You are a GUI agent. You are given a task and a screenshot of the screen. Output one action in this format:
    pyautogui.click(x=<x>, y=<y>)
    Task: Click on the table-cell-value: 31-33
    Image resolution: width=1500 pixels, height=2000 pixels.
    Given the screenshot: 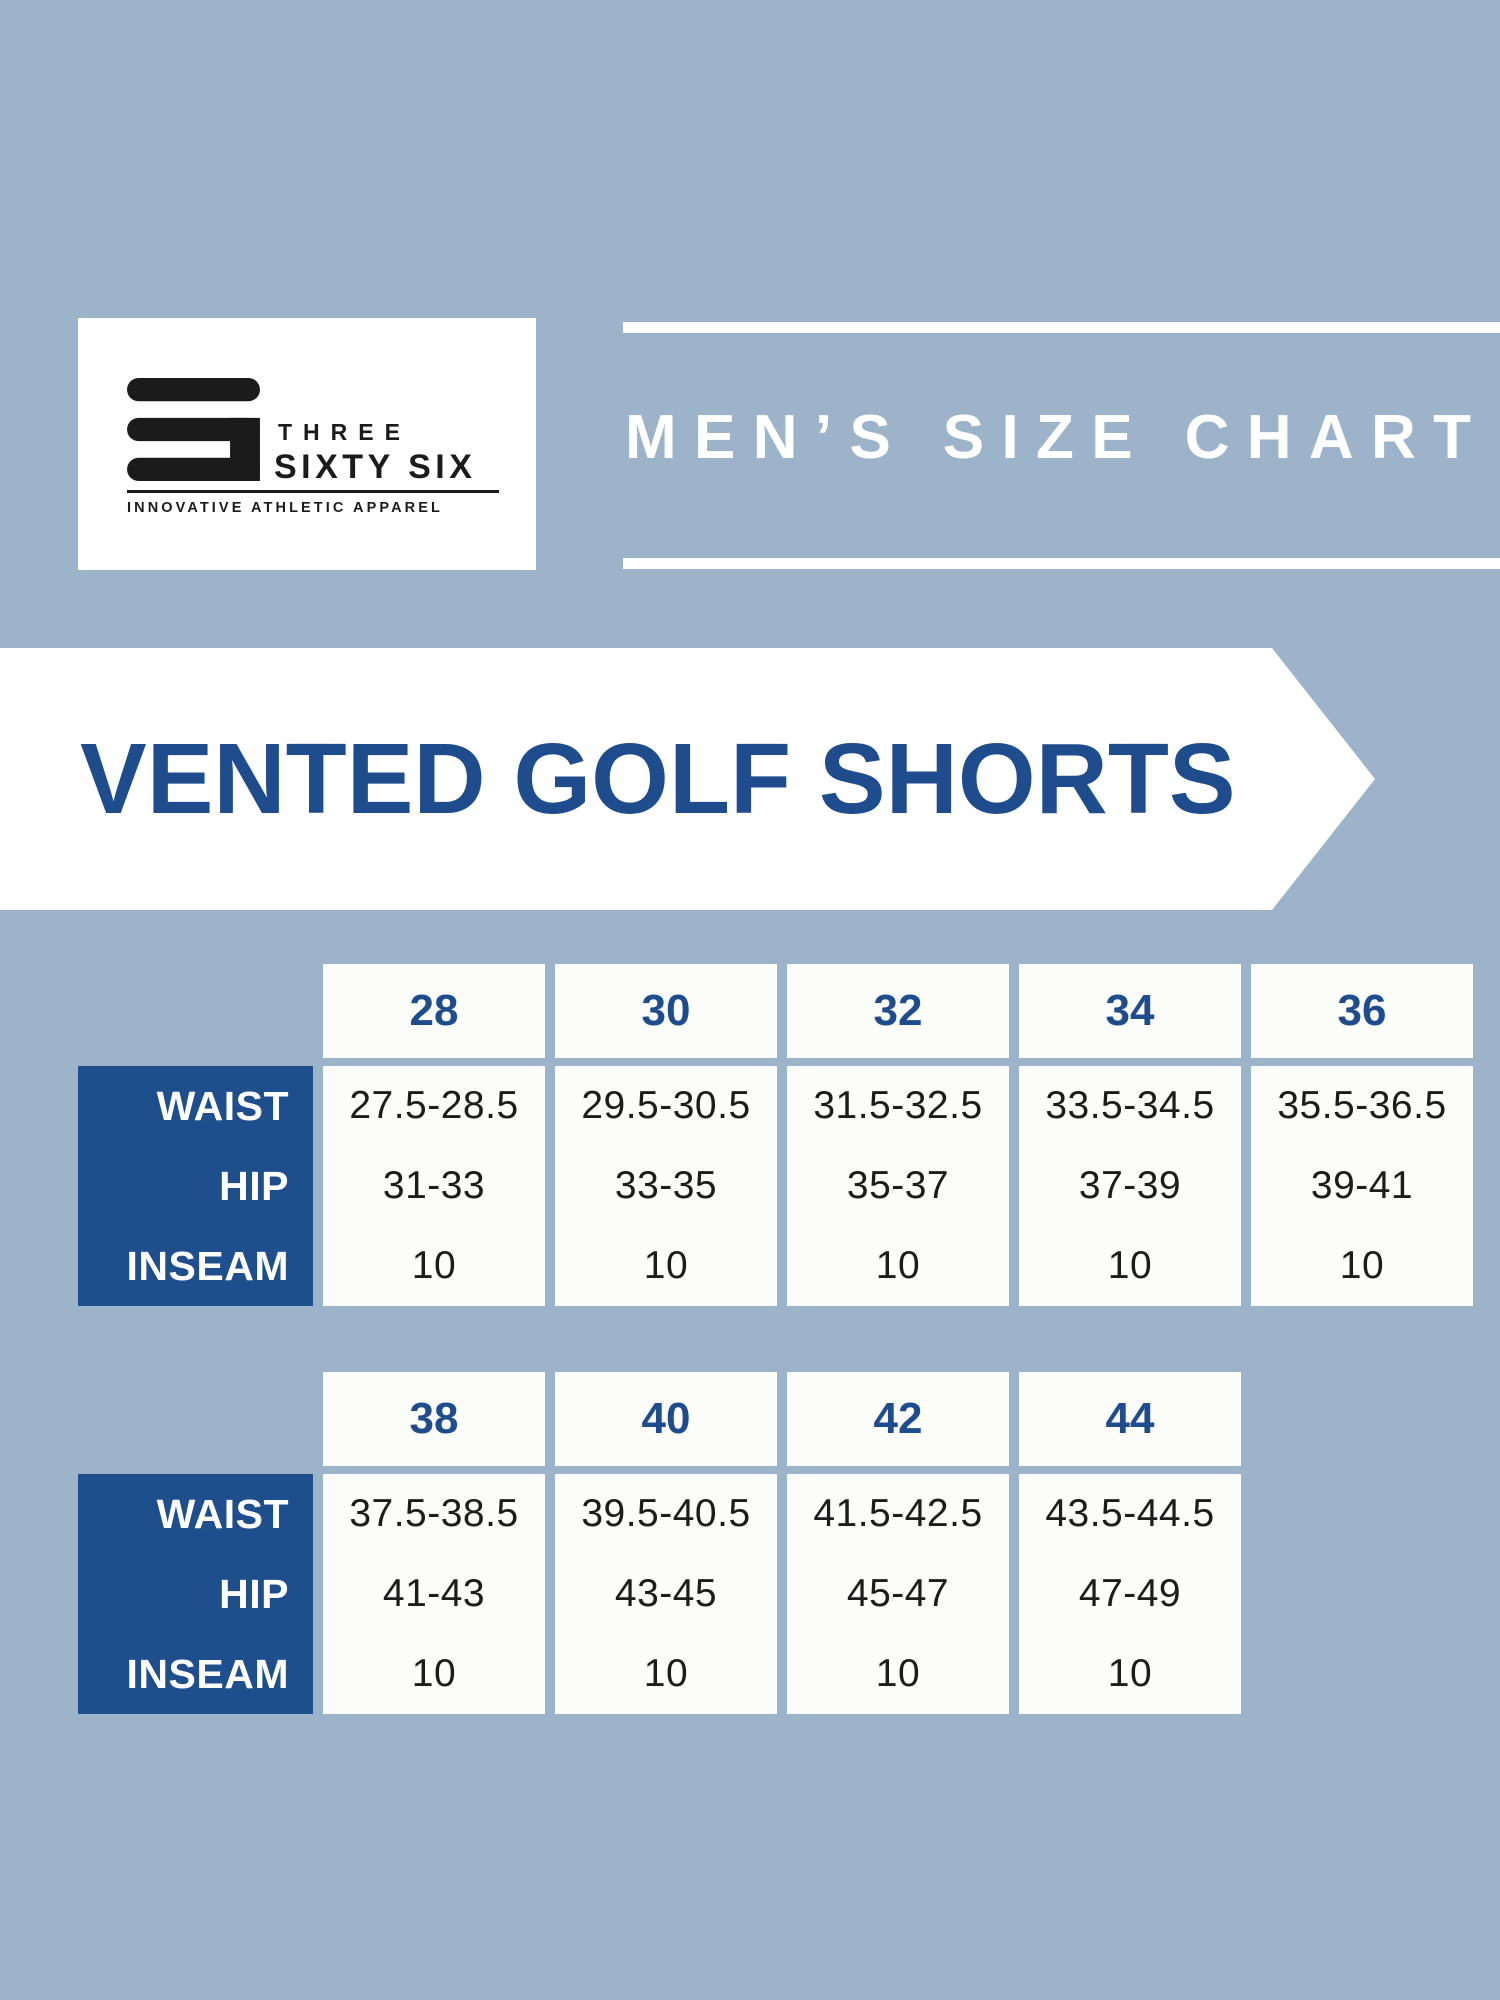 What is the action you would take?
    pyautogui.click(x=434, y=1185)
    